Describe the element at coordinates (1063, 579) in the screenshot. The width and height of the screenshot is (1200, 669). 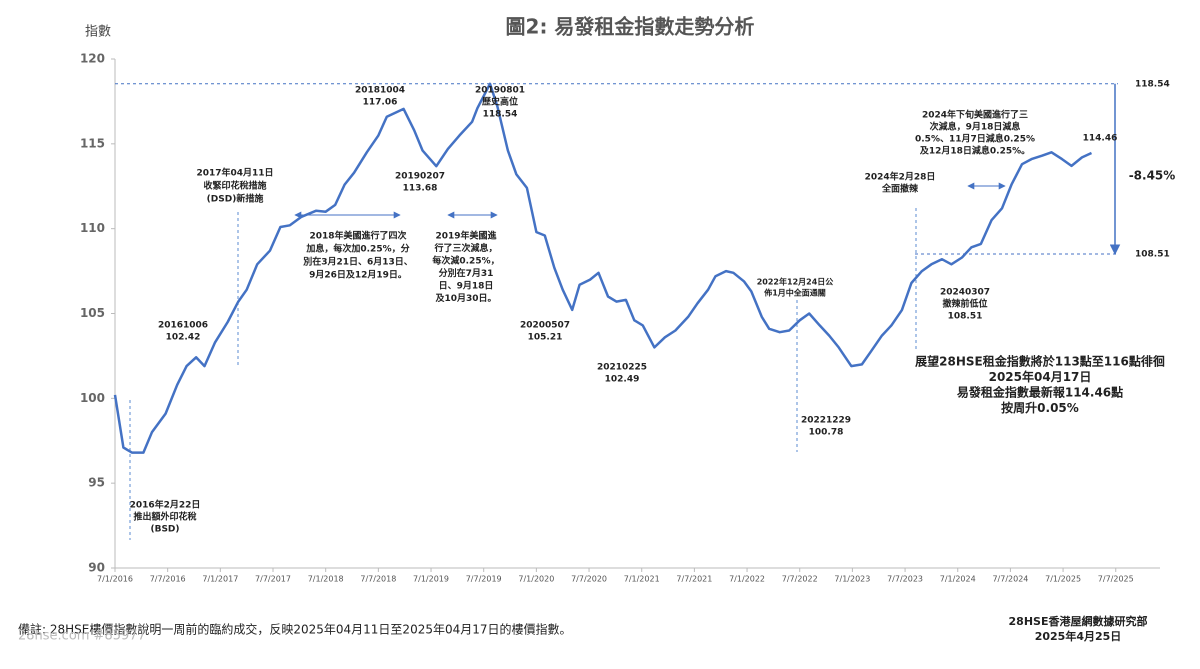
I see `x-tick-label: 7/1/2025` at that location.